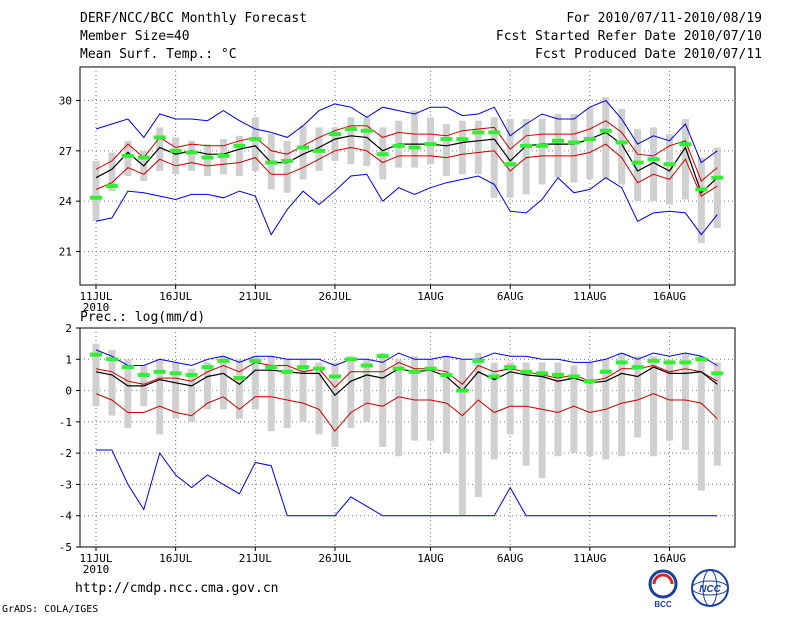 Image resolution: width=800 pixels, height=618 pixels. Describe the element at coordinates (406, 413) in the screenshot. I see `lower-quantile-line` at that location.